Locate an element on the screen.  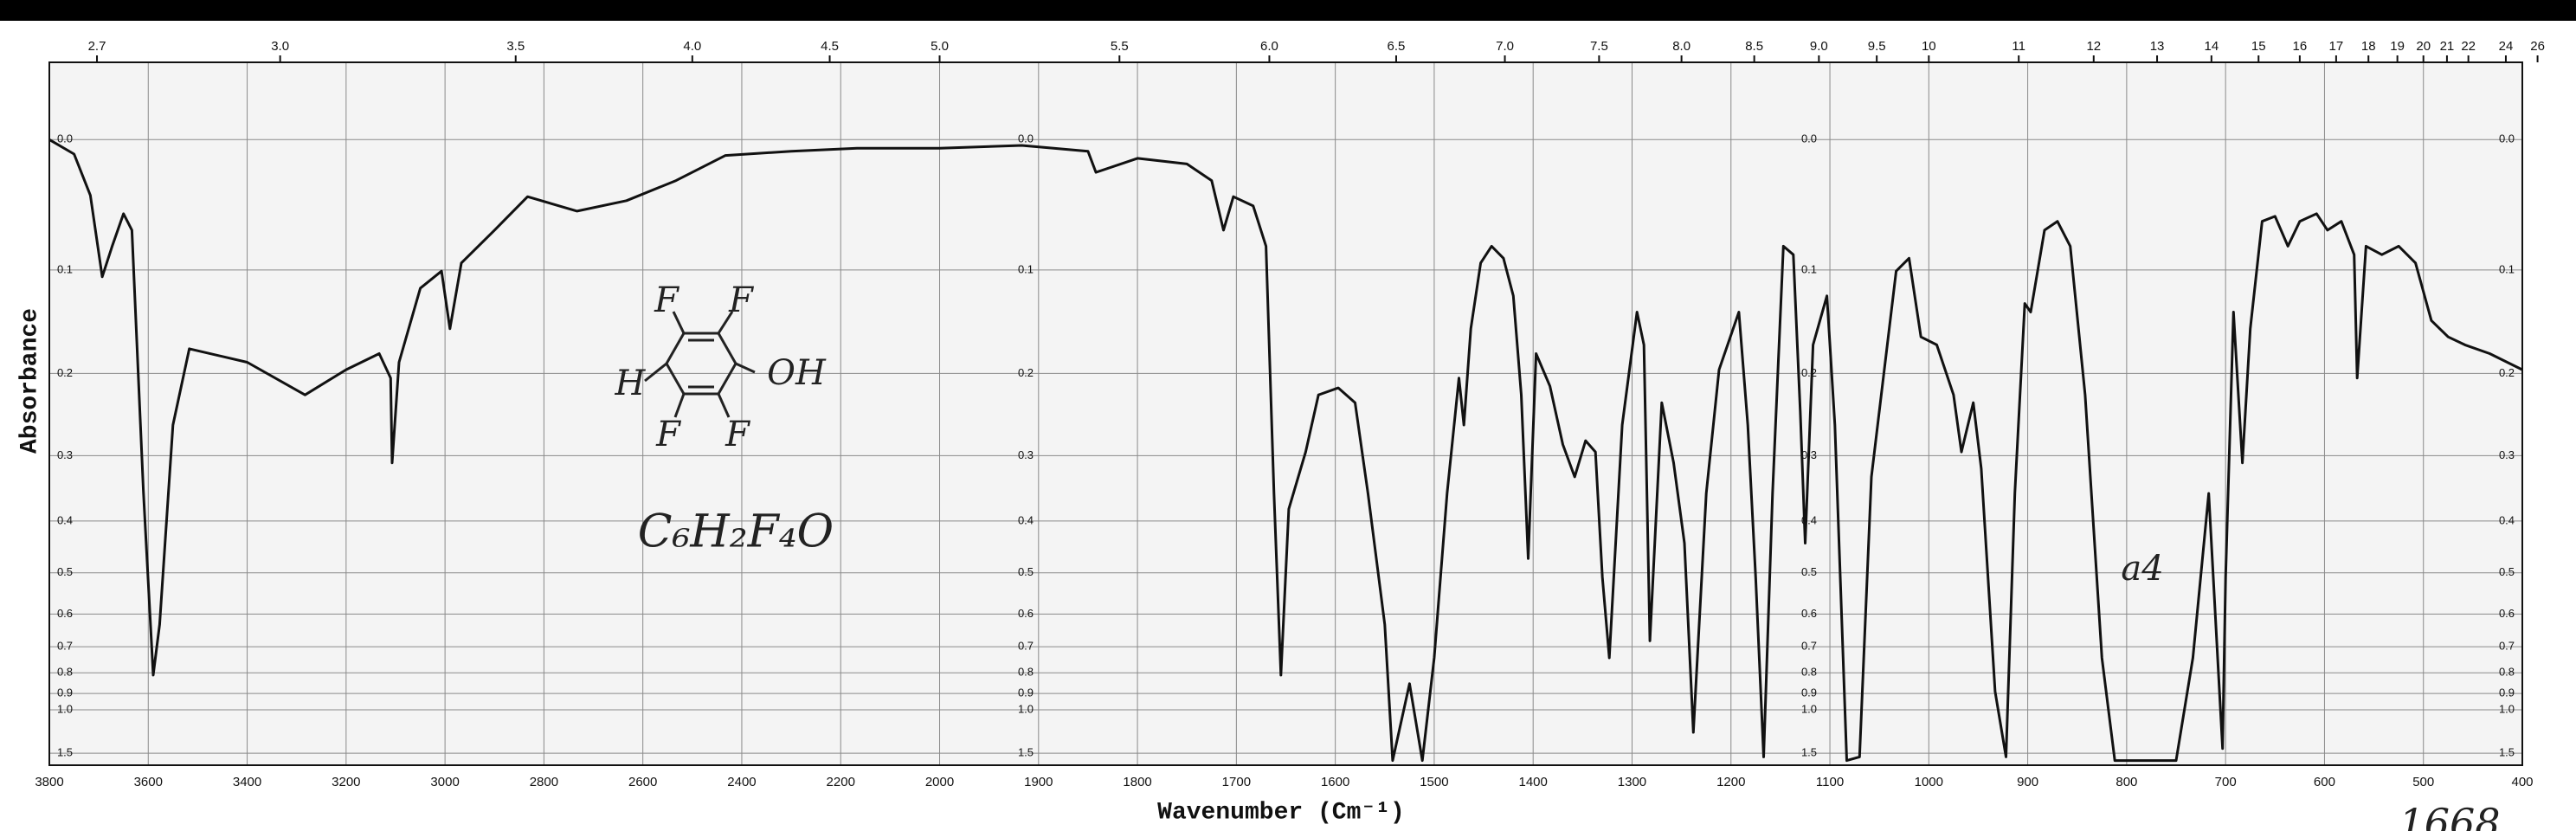
x2-tick-label: 8.0 is located at coordinates (1681, 46).